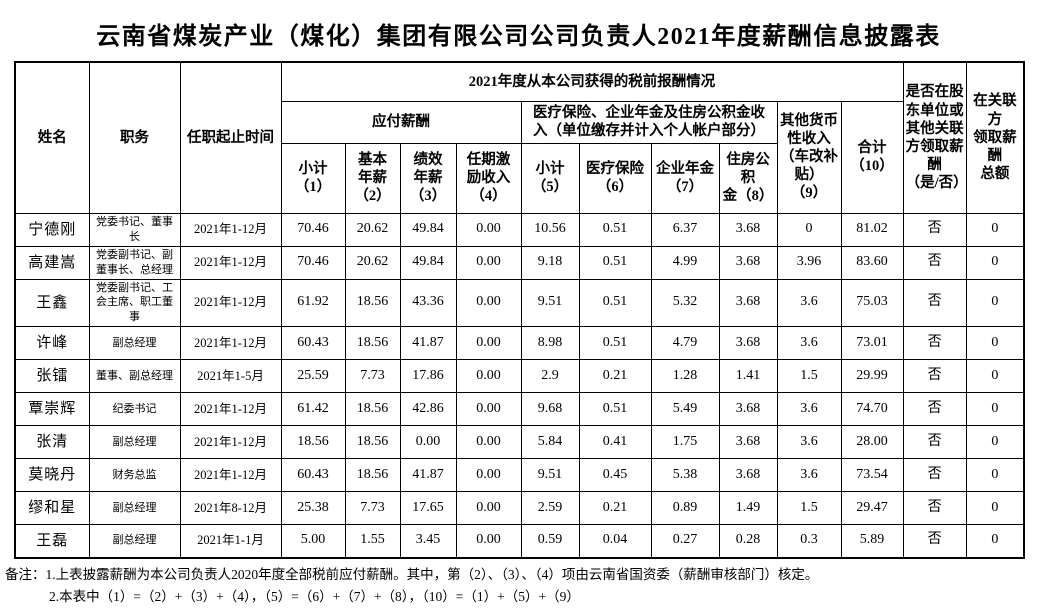  Describe the element at coordinates (748, 508) in the screenshot. I see `cell-housing-fund-8: 1.49` at that location.